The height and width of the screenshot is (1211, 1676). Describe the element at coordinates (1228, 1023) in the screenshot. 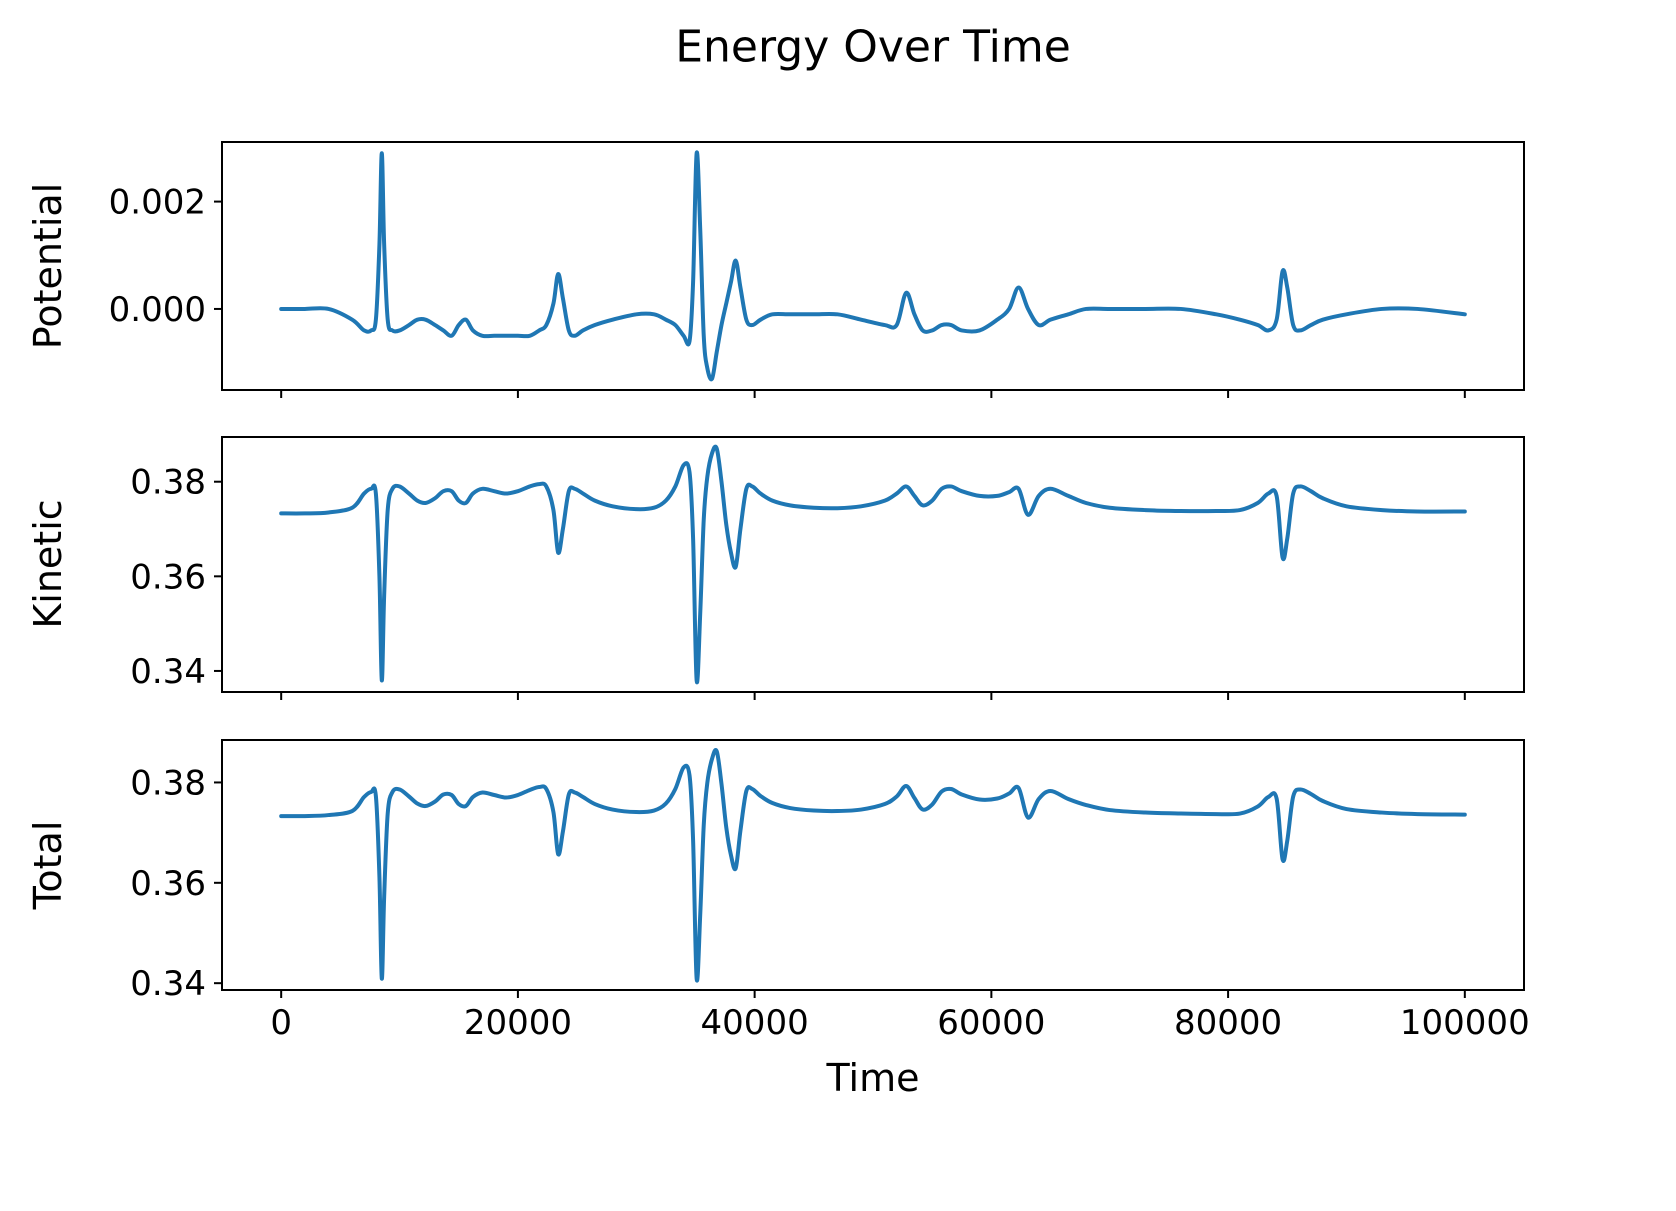

I see `x-tick-label: 80000` at that location.